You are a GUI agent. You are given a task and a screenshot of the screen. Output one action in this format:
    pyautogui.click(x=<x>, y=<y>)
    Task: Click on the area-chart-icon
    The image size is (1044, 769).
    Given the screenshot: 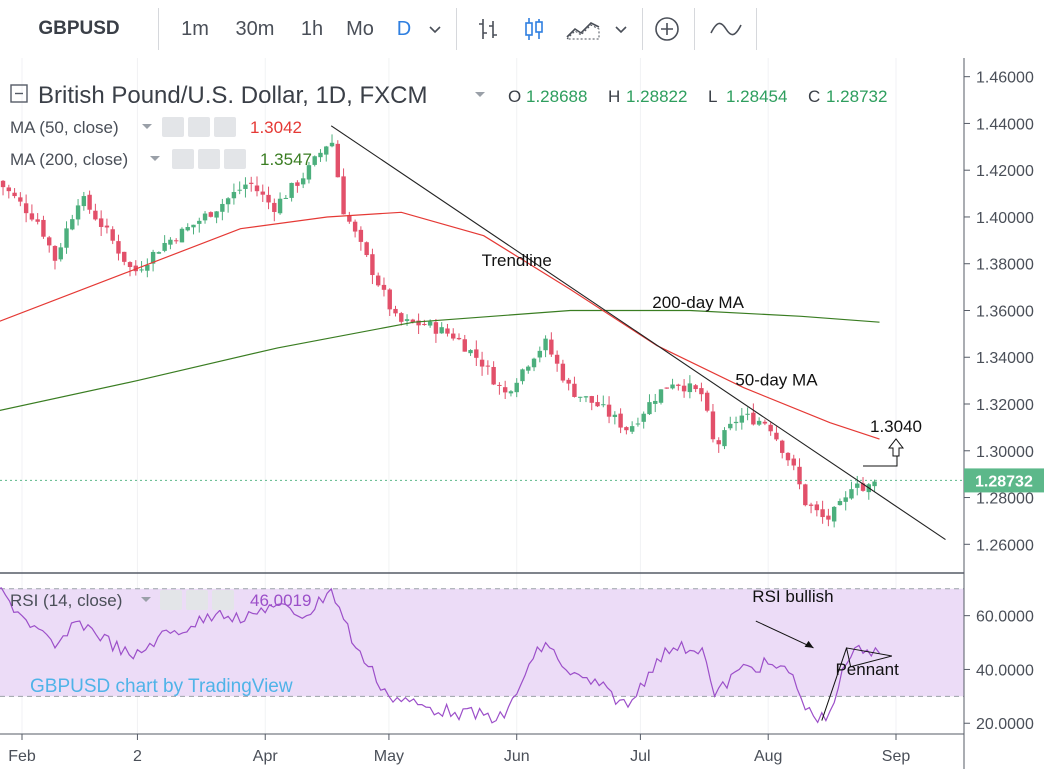 What is the action you would take?
    pyautogui.click(x=583, y=29)
    